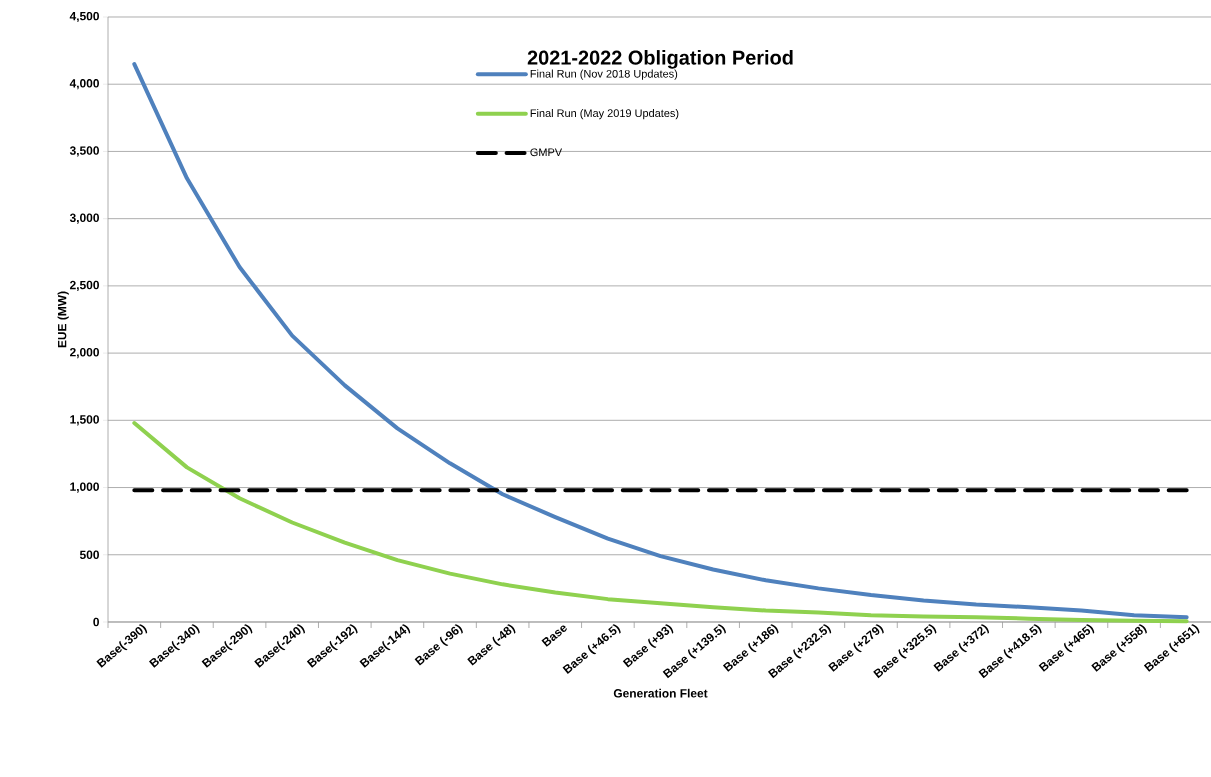  I want to click on text: 2021-2022 Obligation Period, so click(660, 59).